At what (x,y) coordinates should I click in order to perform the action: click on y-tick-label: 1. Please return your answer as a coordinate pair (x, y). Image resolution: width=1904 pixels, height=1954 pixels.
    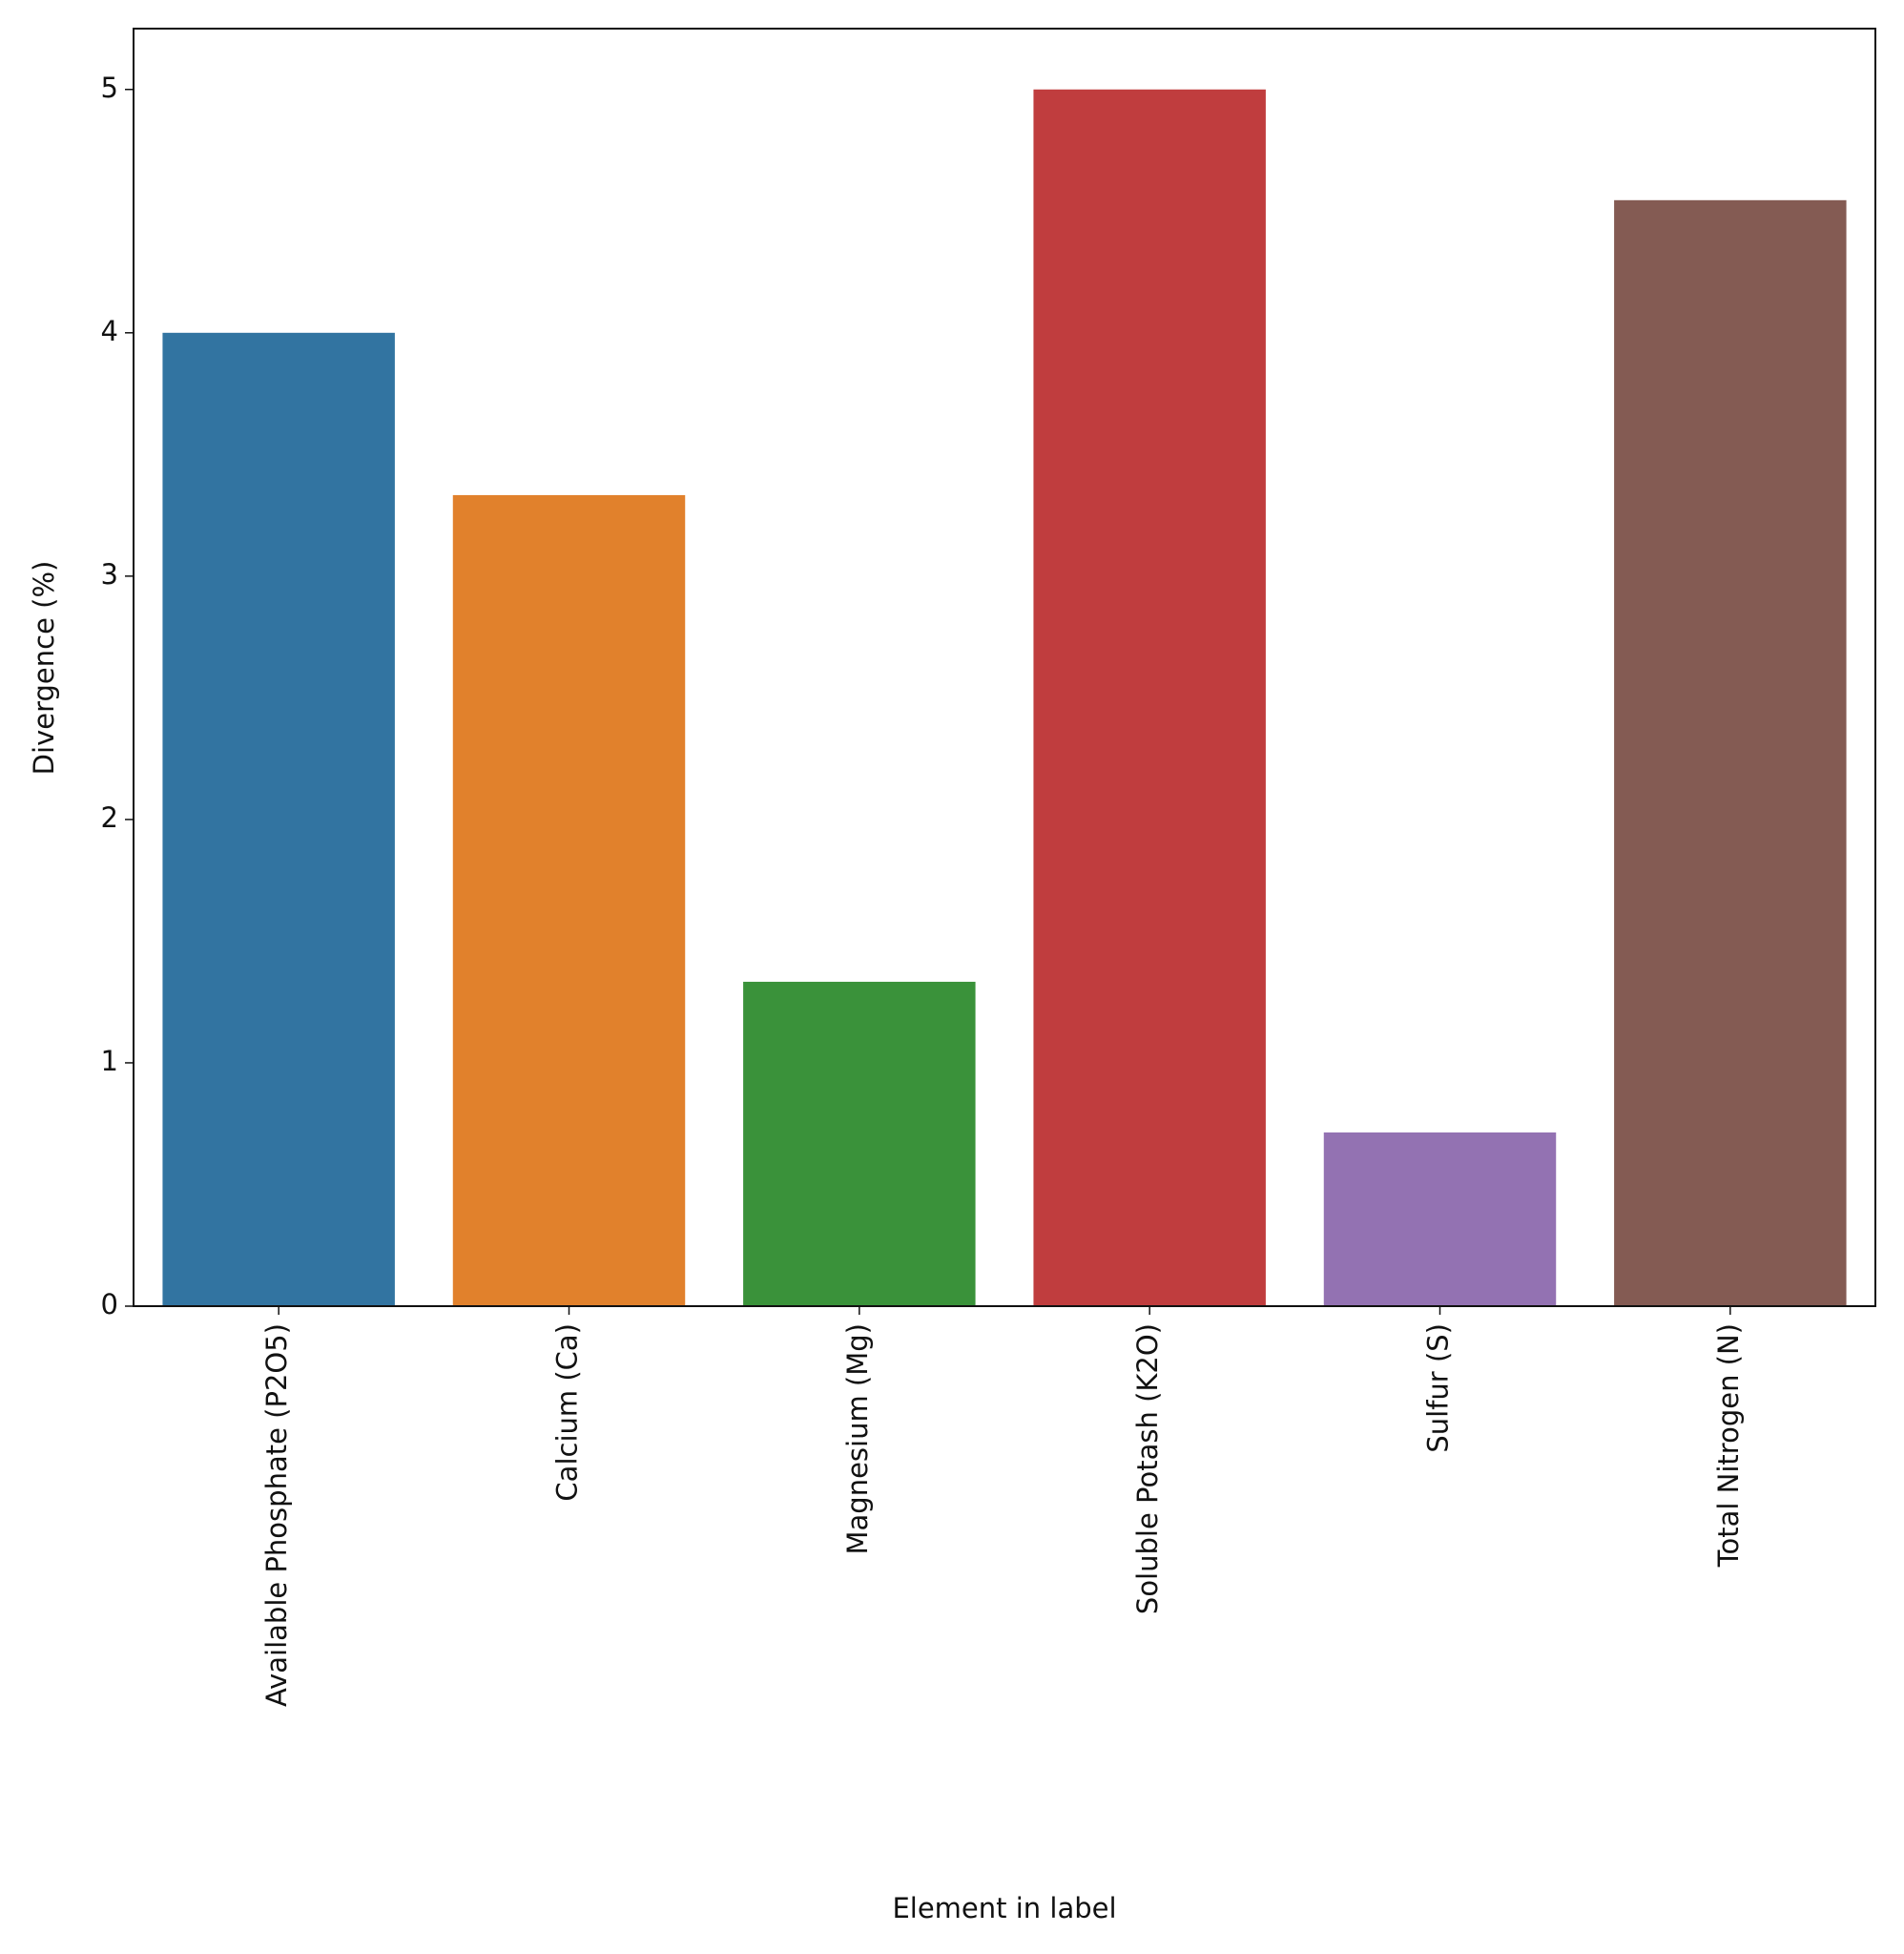
    Looking at the image, I should click on (109, 1061).